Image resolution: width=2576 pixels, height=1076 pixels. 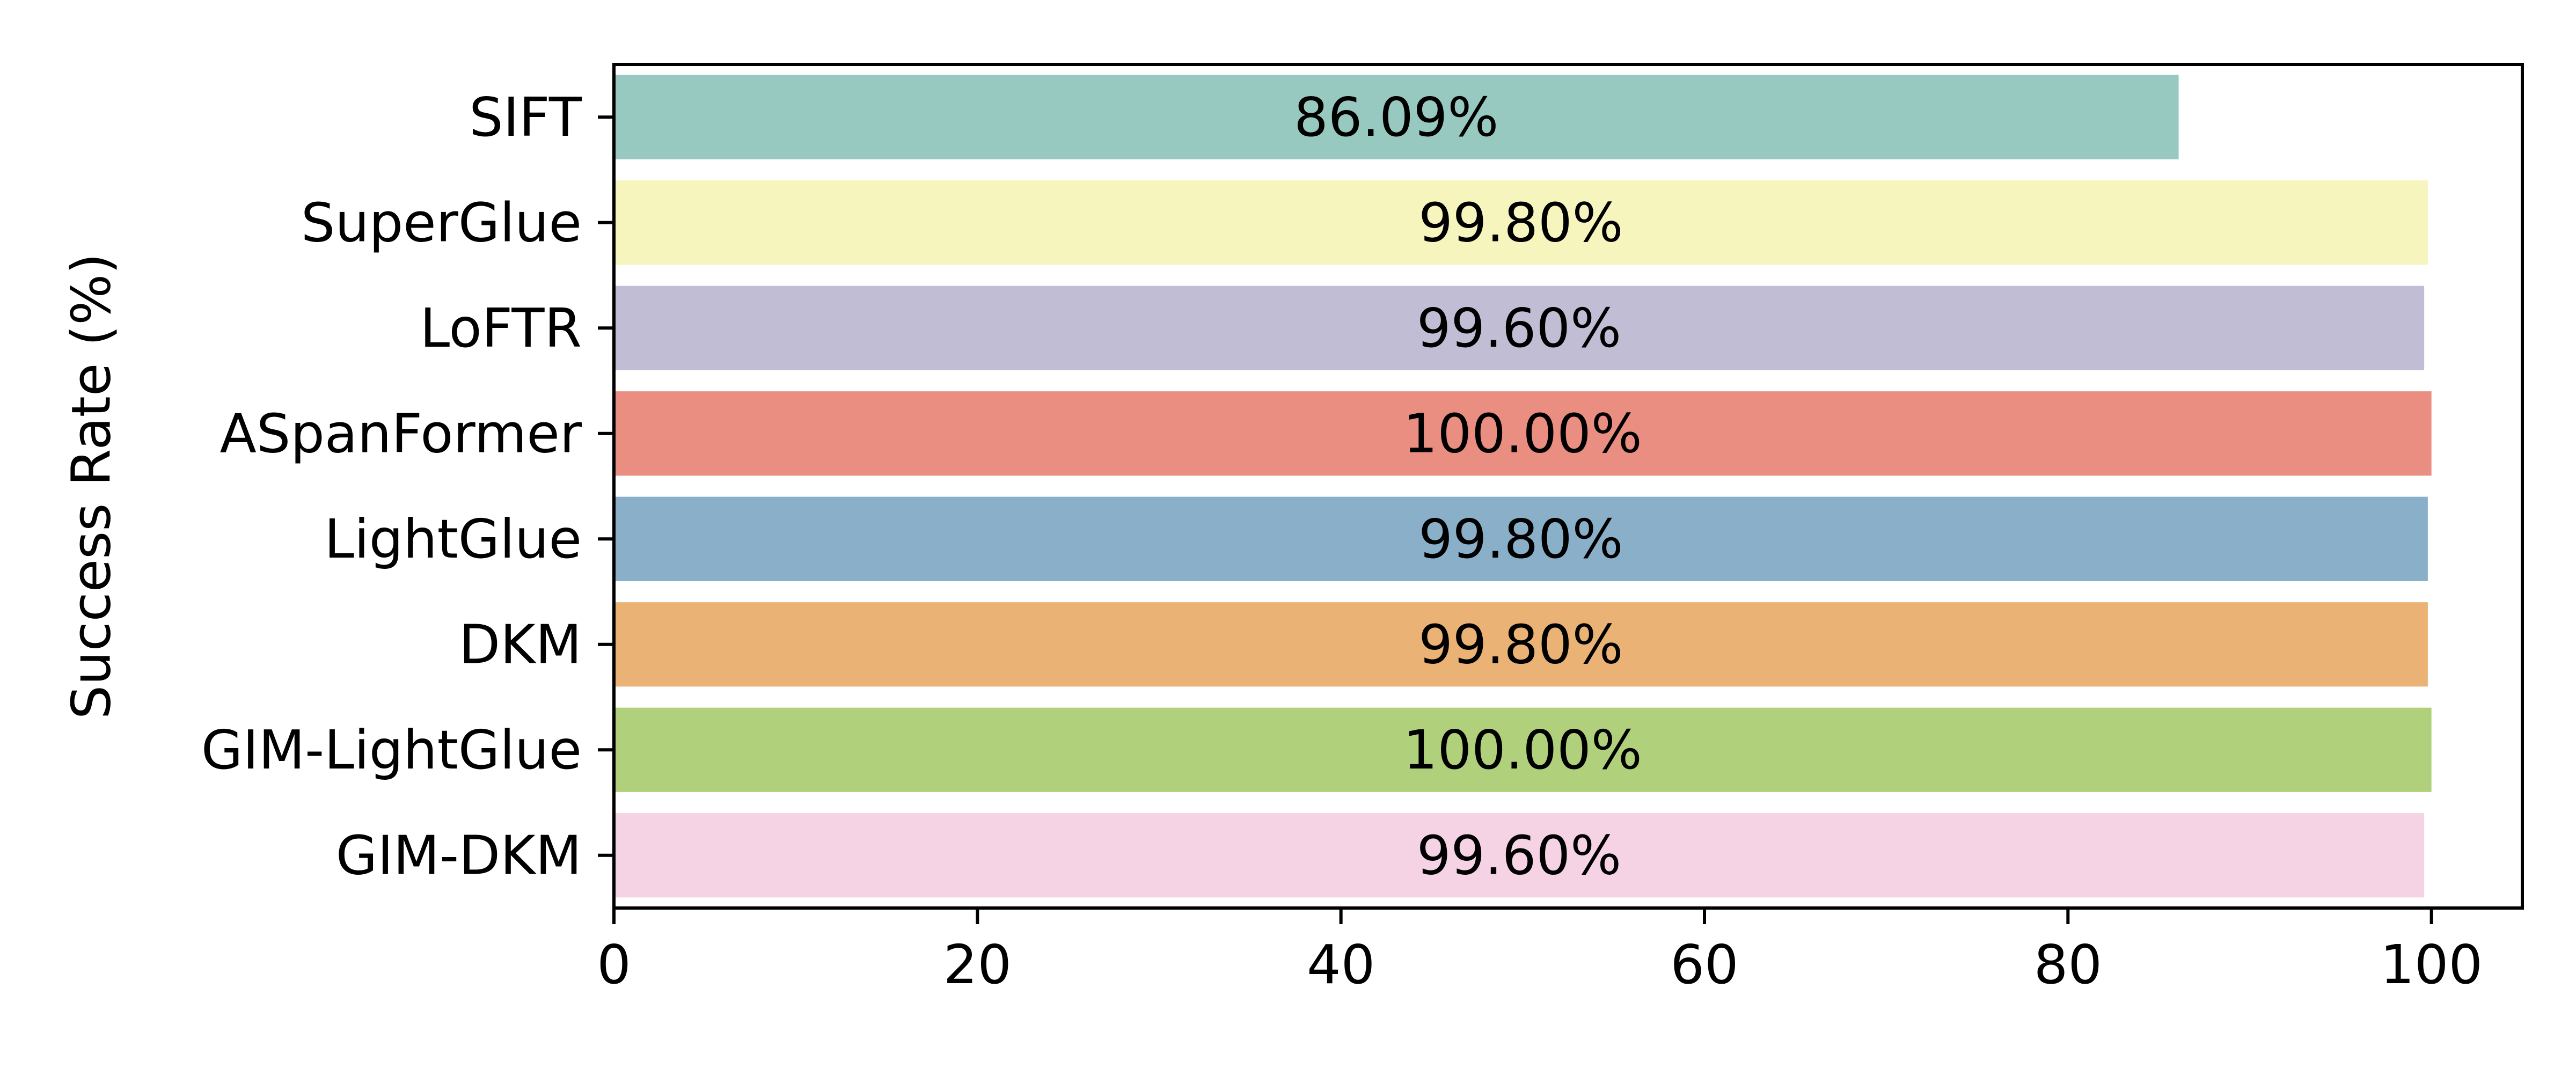 I want to click on y-tick-label: LightGlue, so click(x=453, y=539).